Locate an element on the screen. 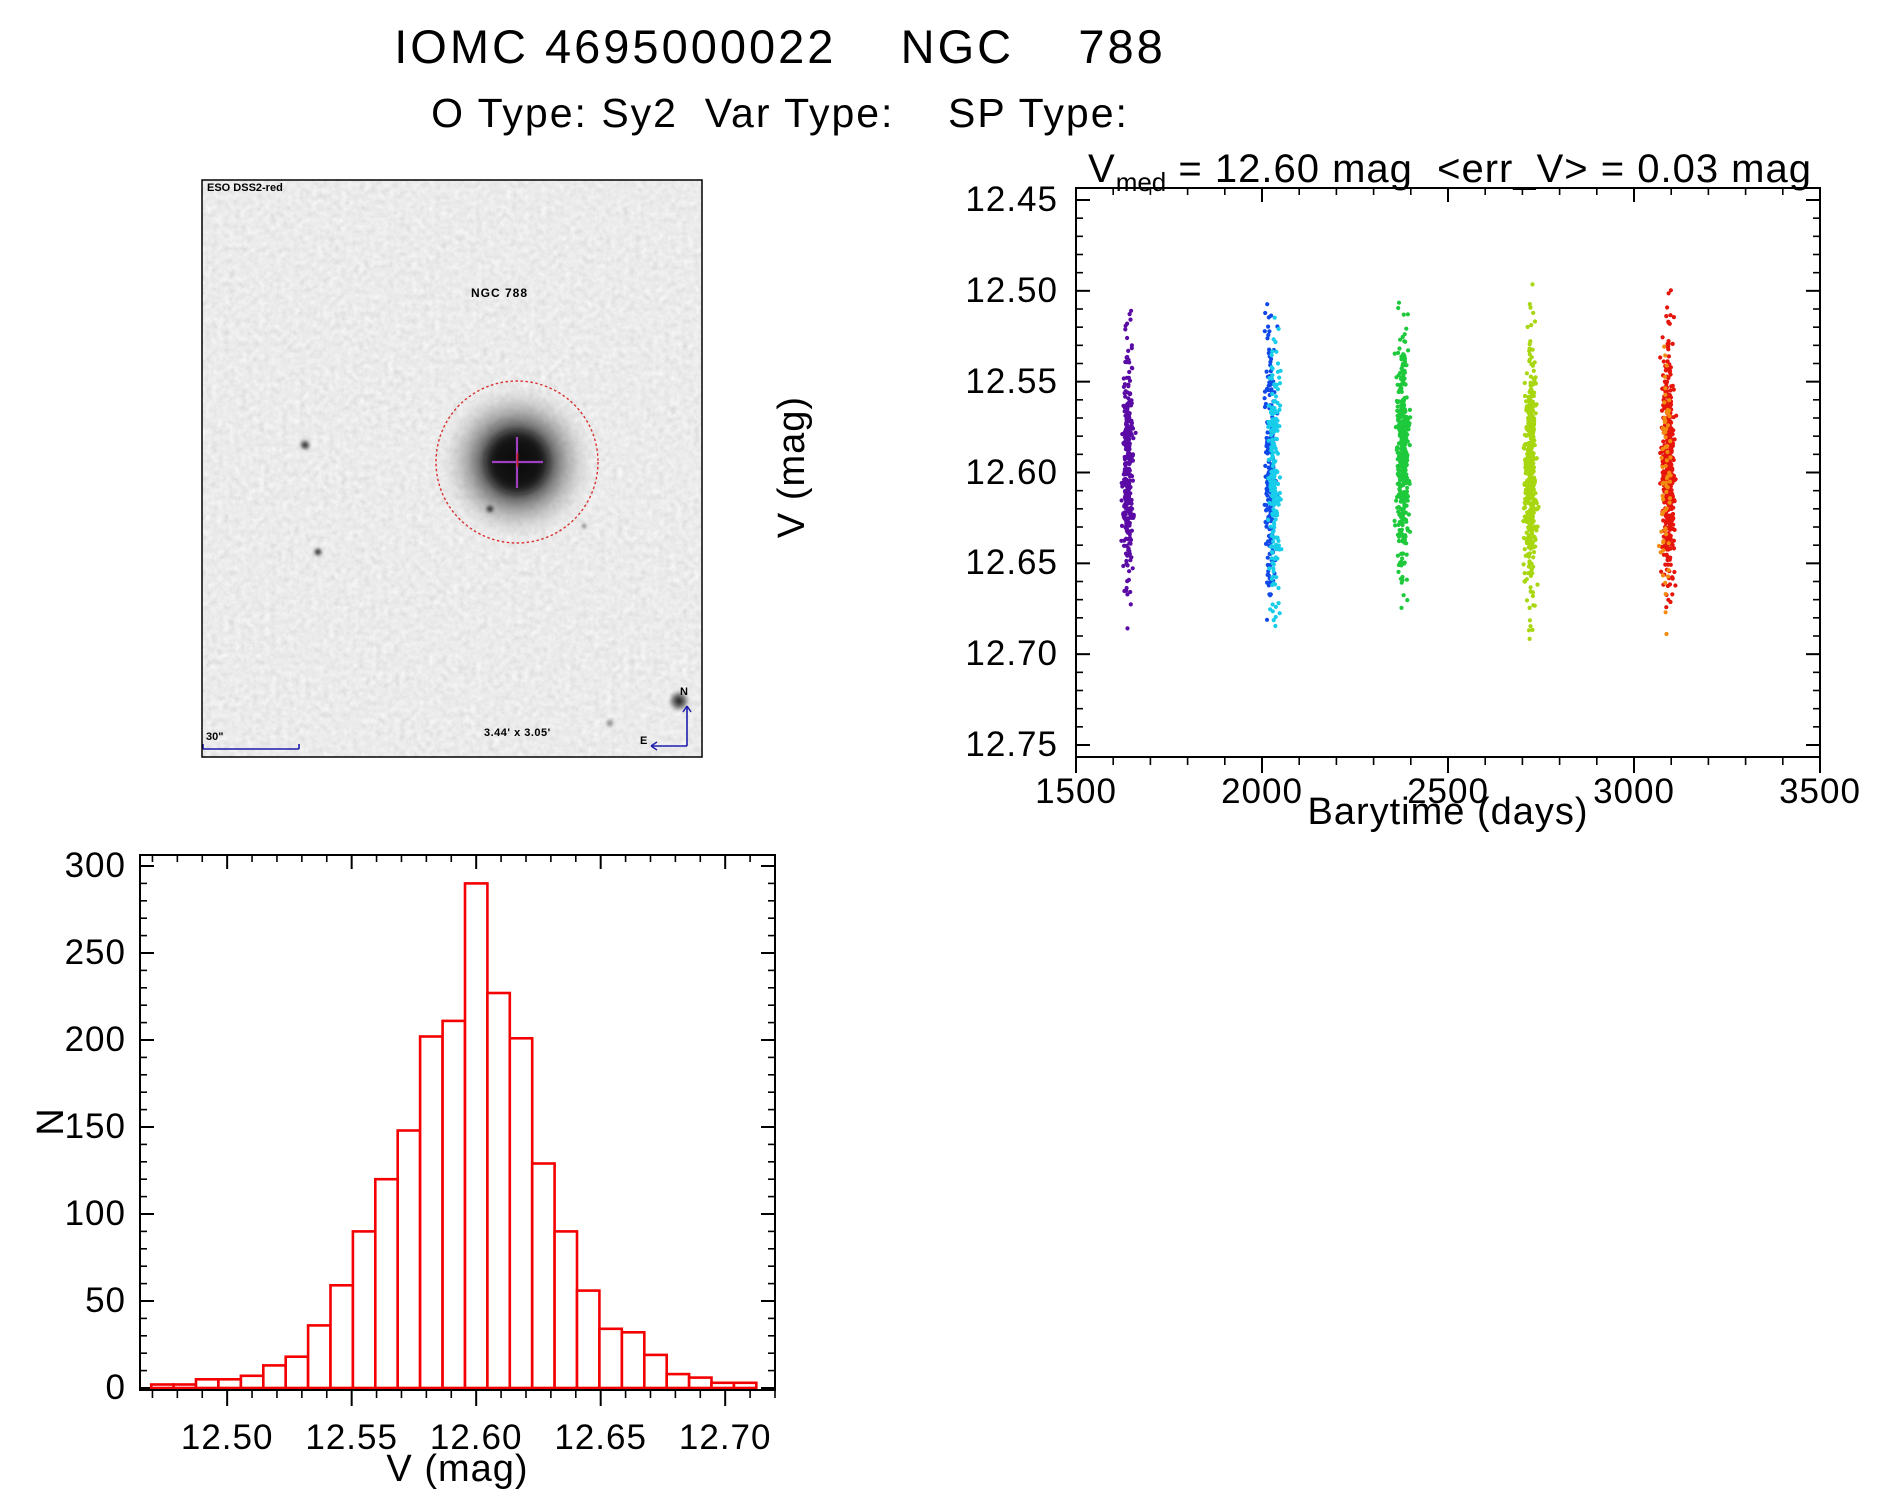 Image resolution: width=1889 pixels, height=1494 pixels. page-subtitle: O Type: Sy2 Var Type: SP Type: is located at coordinates (780, 113).